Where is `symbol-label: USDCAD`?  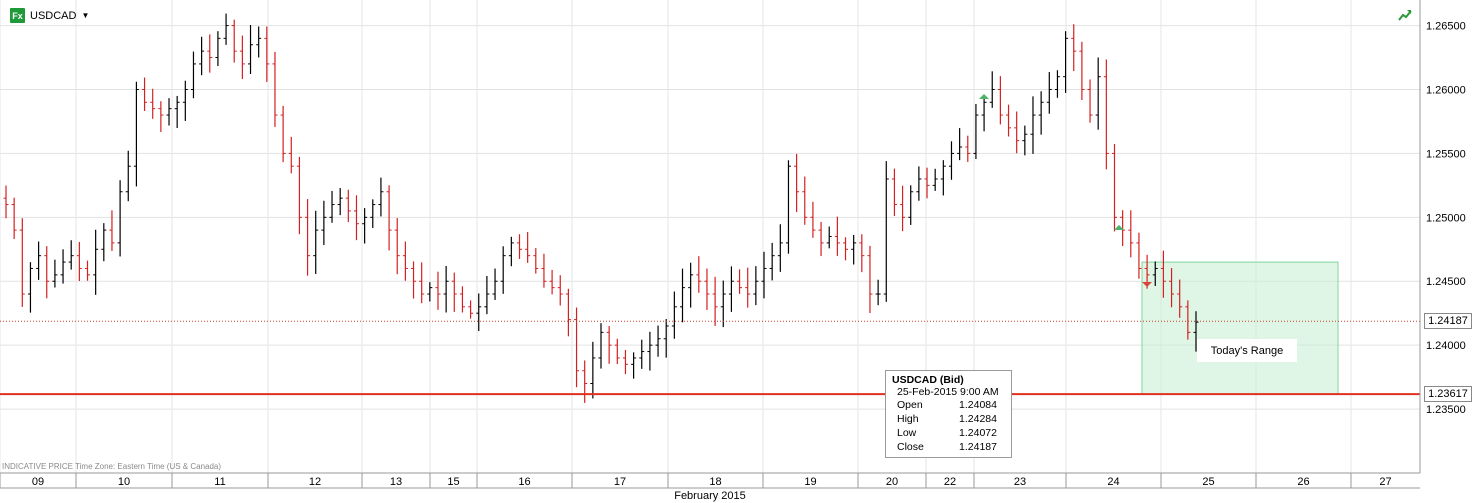 symbol-label: USDCAD is located at coordinates (53, 15).